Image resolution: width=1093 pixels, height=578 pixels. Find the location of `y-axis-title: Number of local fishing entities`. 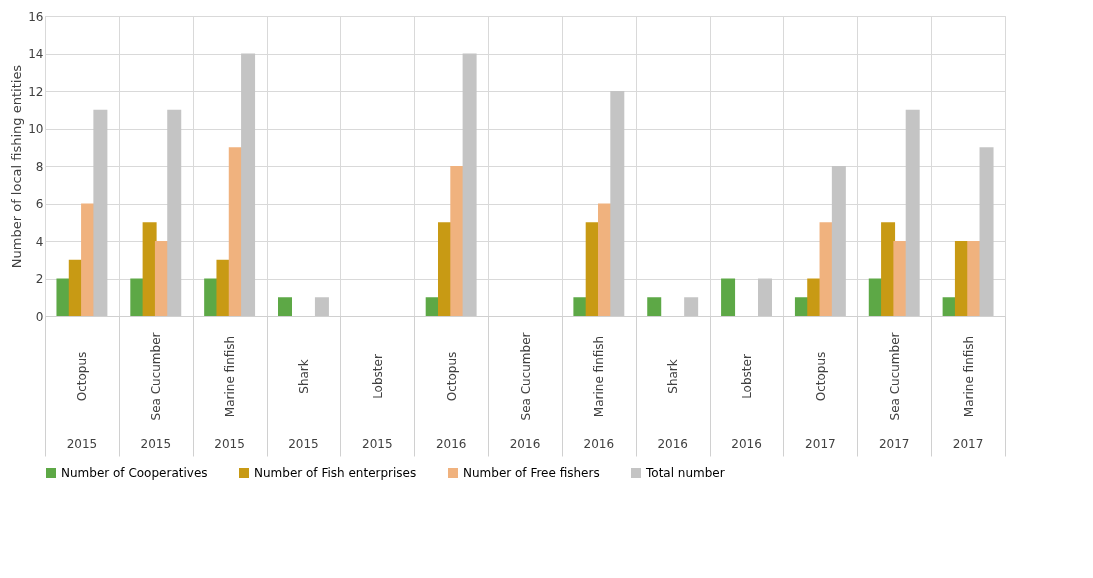

y-axis-title: Number of local fishing entities is located at coordinates (17, 166).